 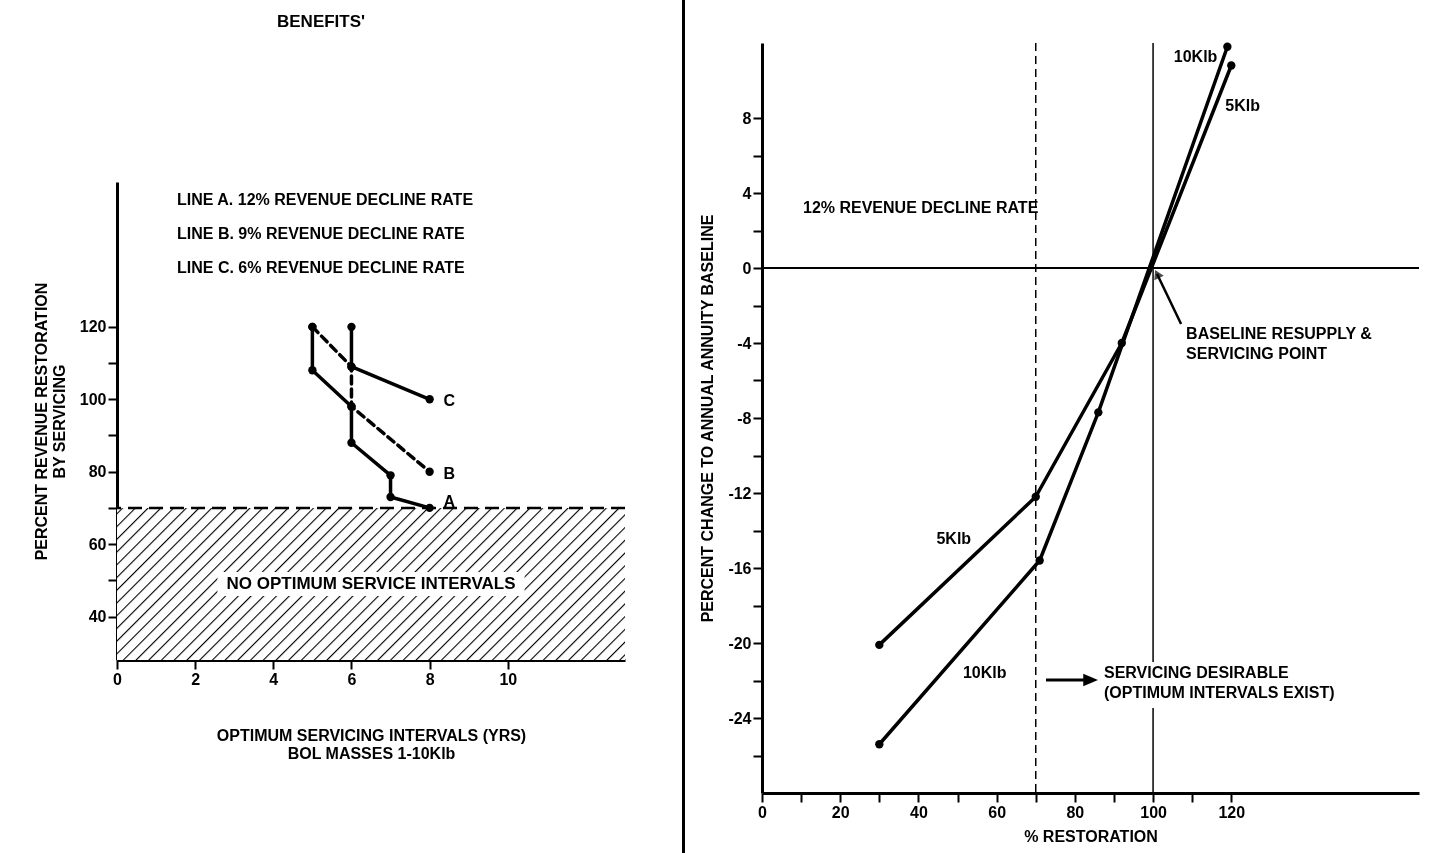 I want to click on annotation: BASELINE RESUPPLY & SERVICING POINT, so click(x=1279, y=343).